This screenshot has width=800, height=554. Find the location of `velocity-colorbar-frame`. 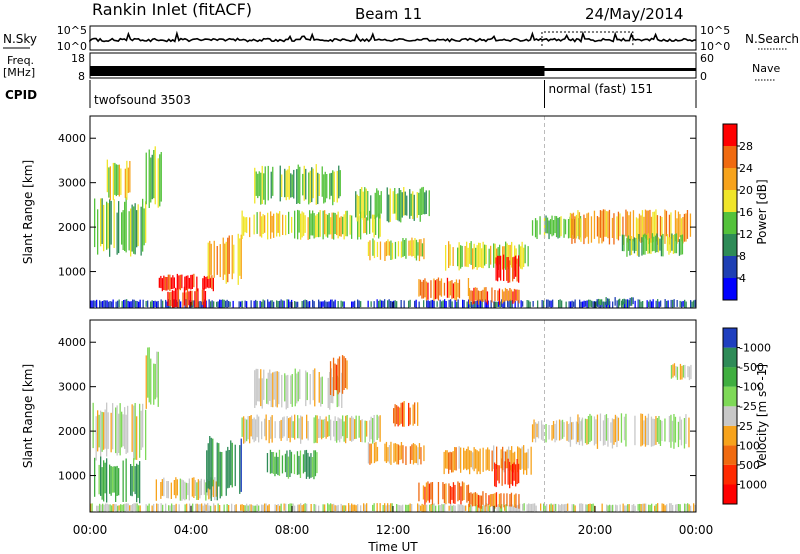

velocity-colorbar-frame is located at coordinates (730, 416).